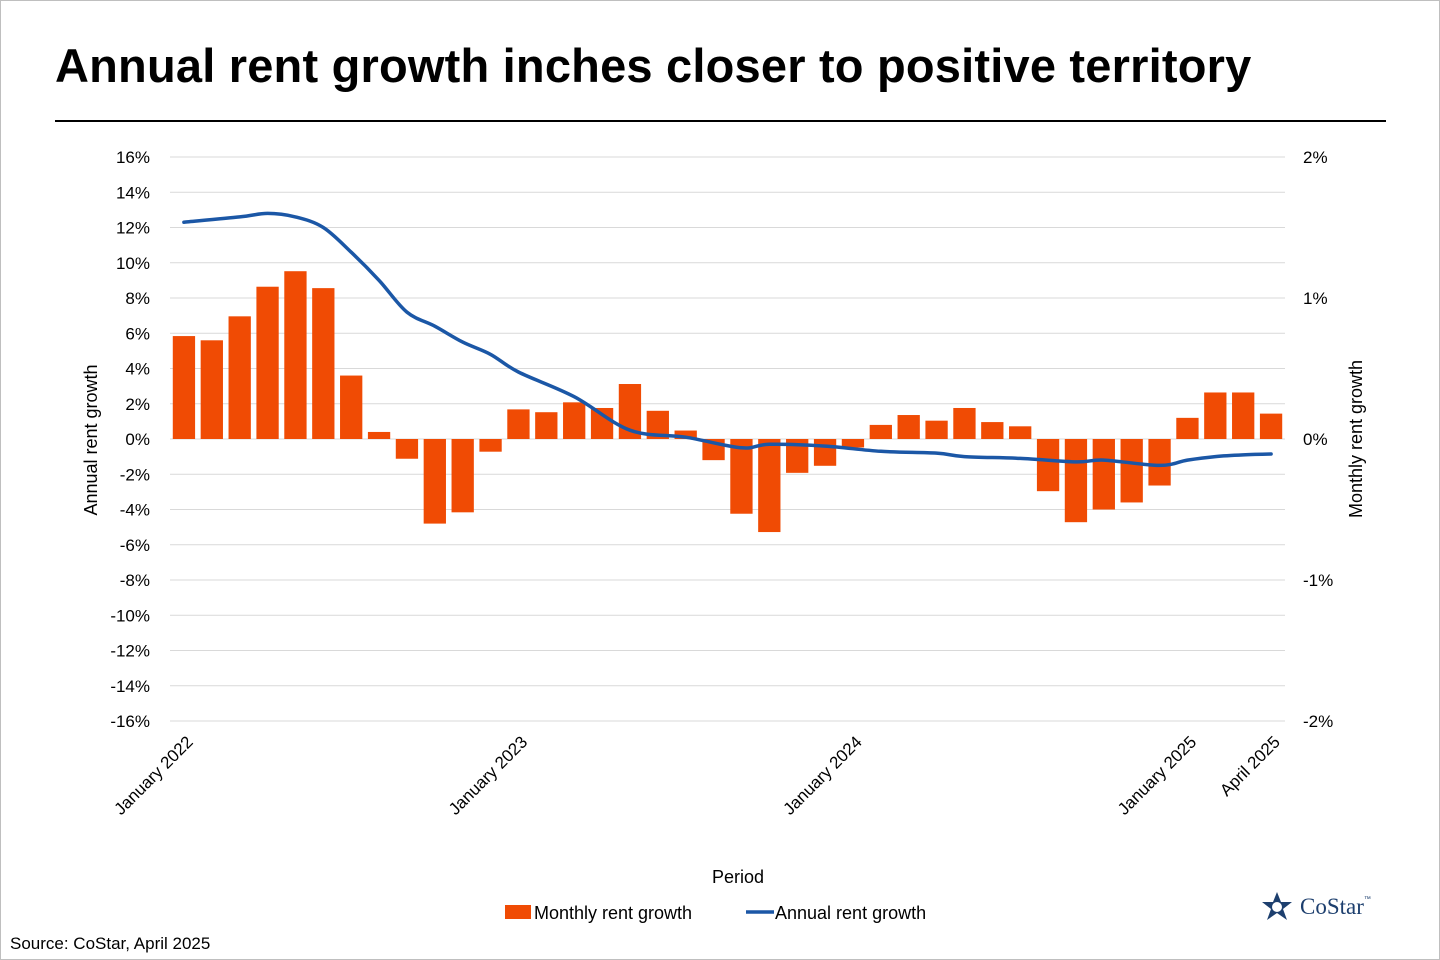  I want to click on x-tick-label: January 2023, so click(488, 775).